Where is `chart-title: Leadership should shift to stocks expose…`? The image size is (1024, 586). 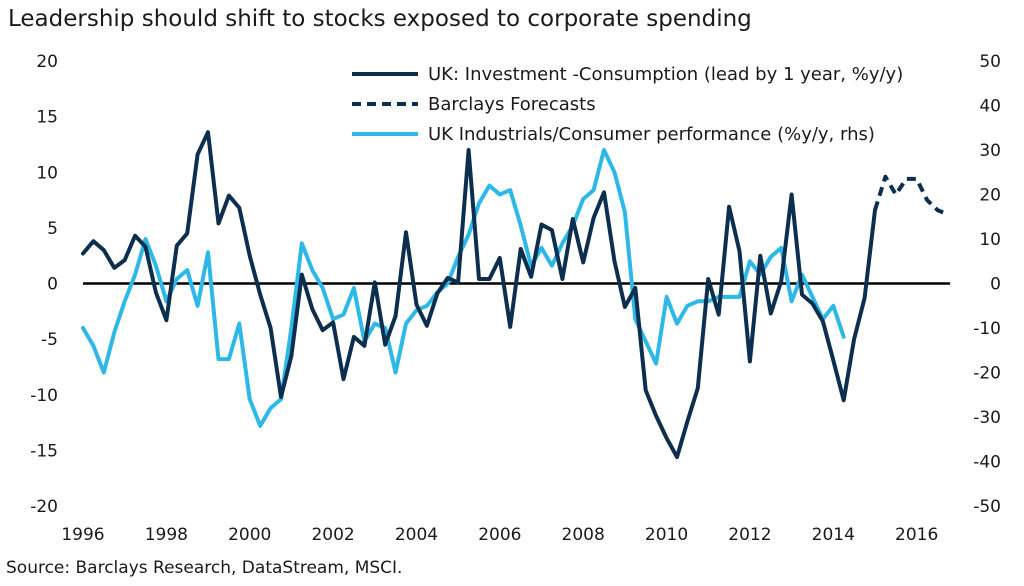
chart-title: Leadership should shift to stocks expose… is located at coordinates (380, 19).